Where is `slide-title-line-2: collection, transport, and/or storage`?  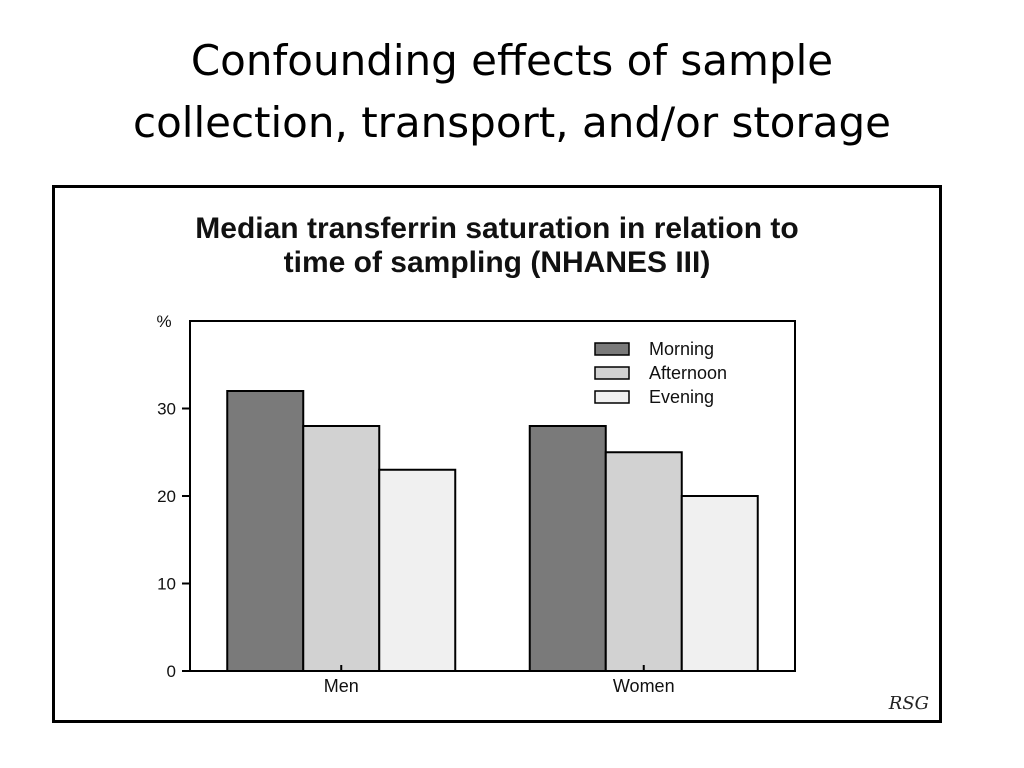 slide-title-line-2: collection, transport, and/or storage is located at coordinates (511, 122).